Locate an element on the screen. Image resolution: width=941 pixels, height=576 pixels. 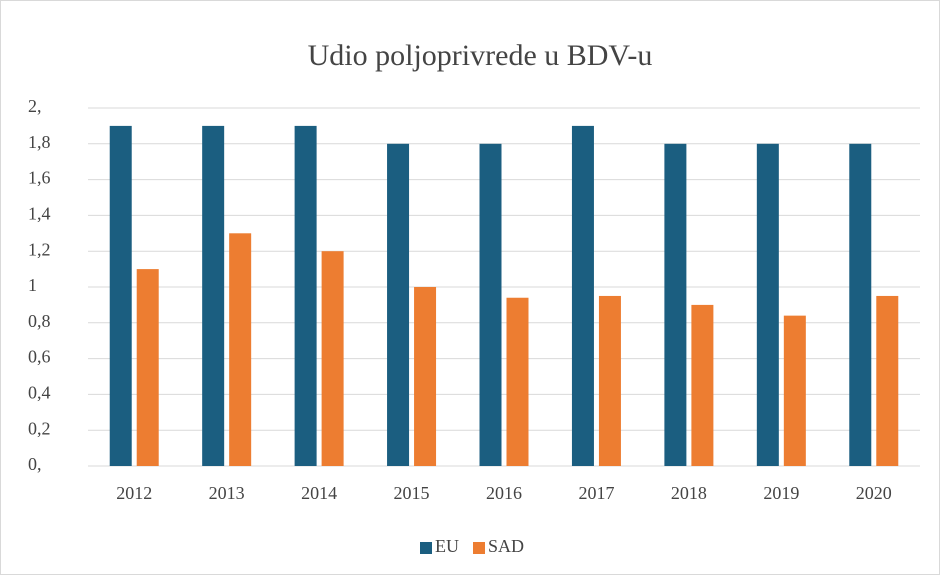
x-tick-label: 2020 is located at coordinates (874, 493).